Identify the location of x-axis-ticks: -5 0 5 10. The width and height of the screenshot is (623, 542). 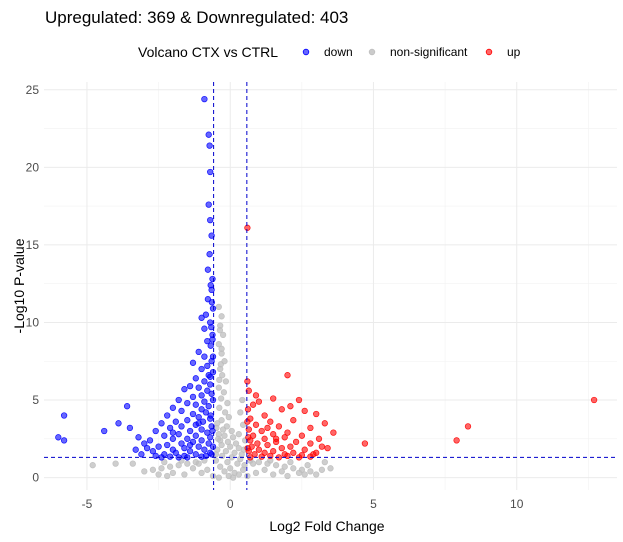
(303, 504).